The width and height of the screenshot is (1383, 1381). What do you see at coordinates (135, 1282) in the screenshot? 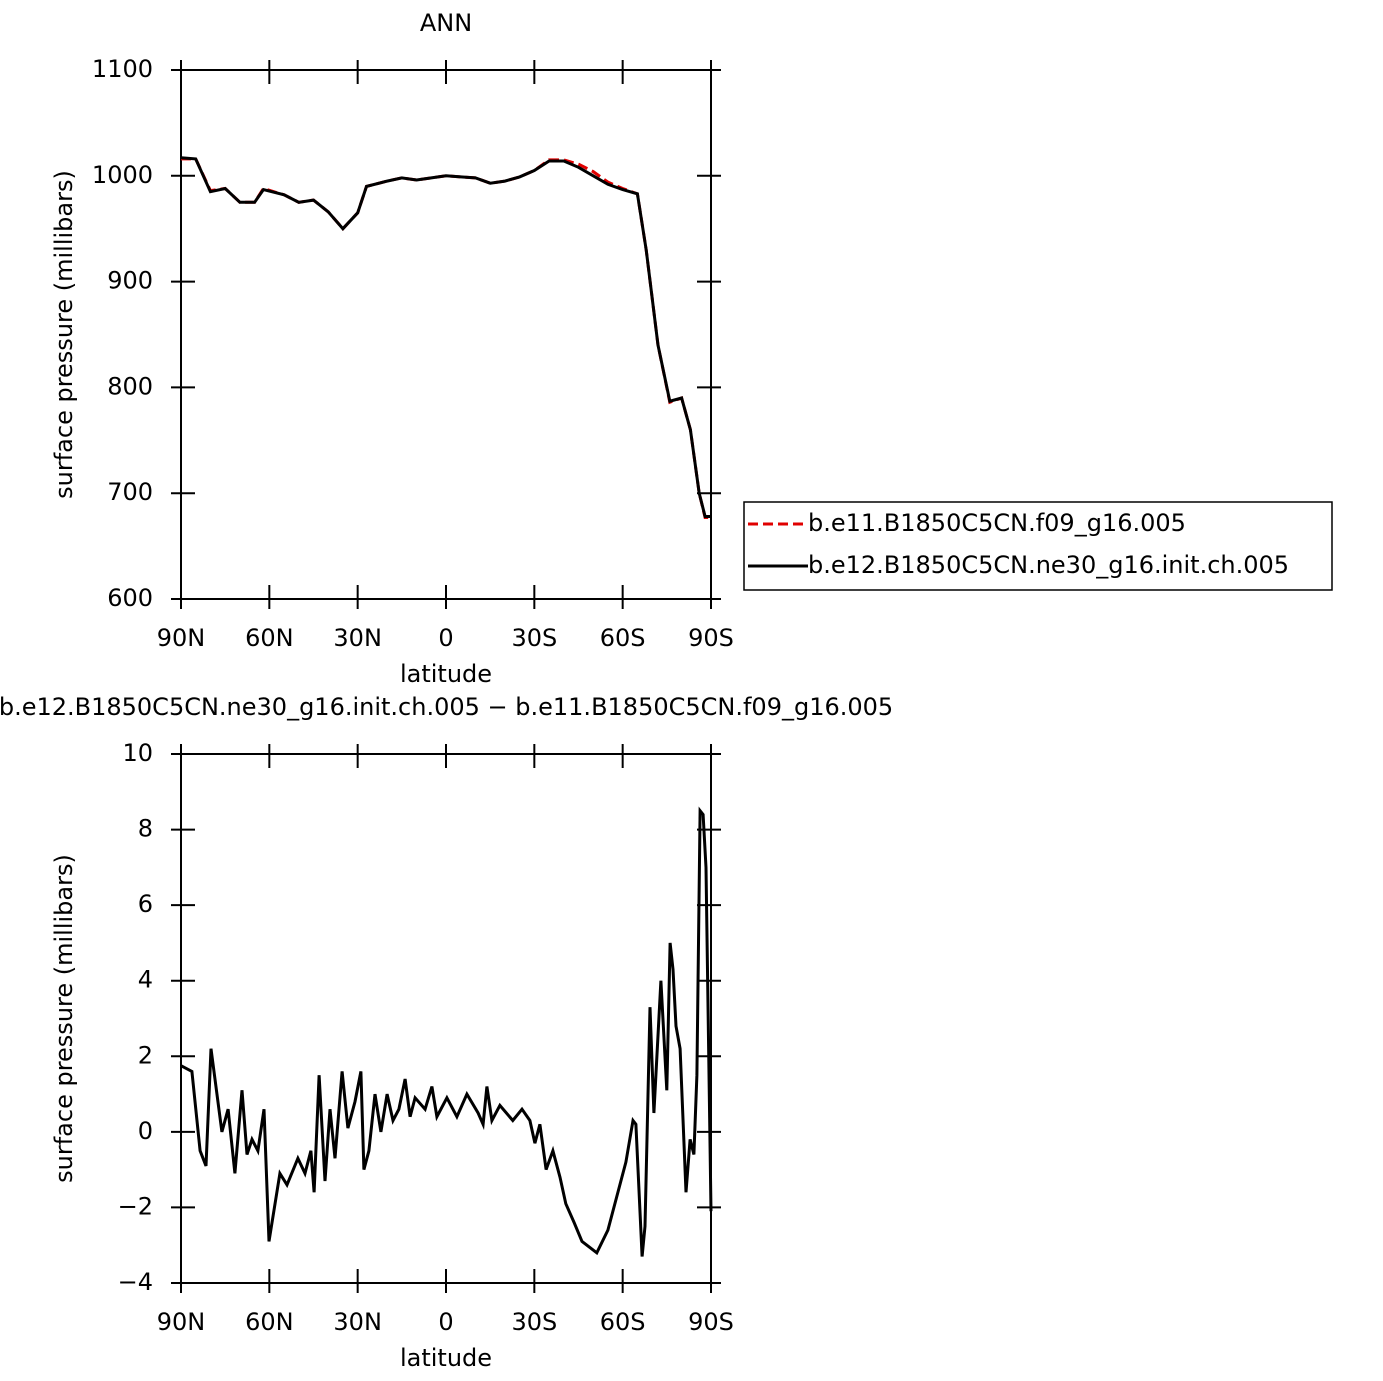
I see `y-tick-label: −4` at bounding box center [135, 1282].